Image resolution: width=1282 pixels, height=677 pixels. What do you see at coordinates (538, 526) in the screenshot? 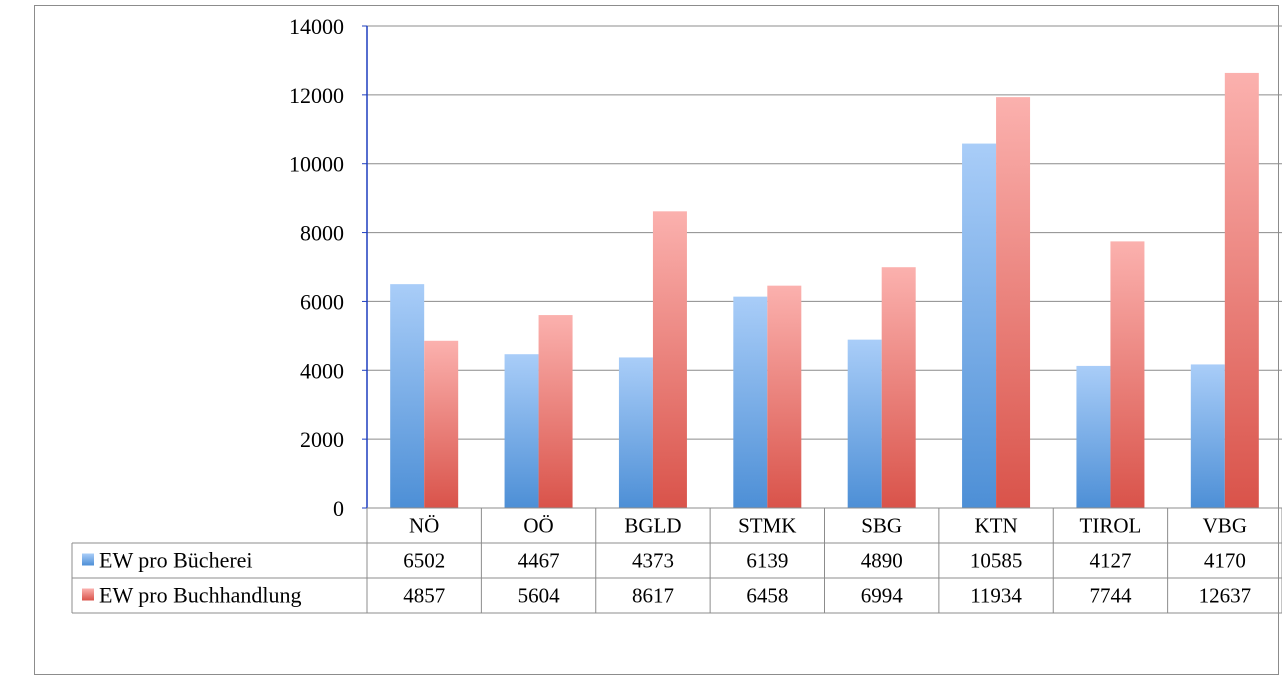
I see `category-label: OÖ` at bounding box center [538, 526].